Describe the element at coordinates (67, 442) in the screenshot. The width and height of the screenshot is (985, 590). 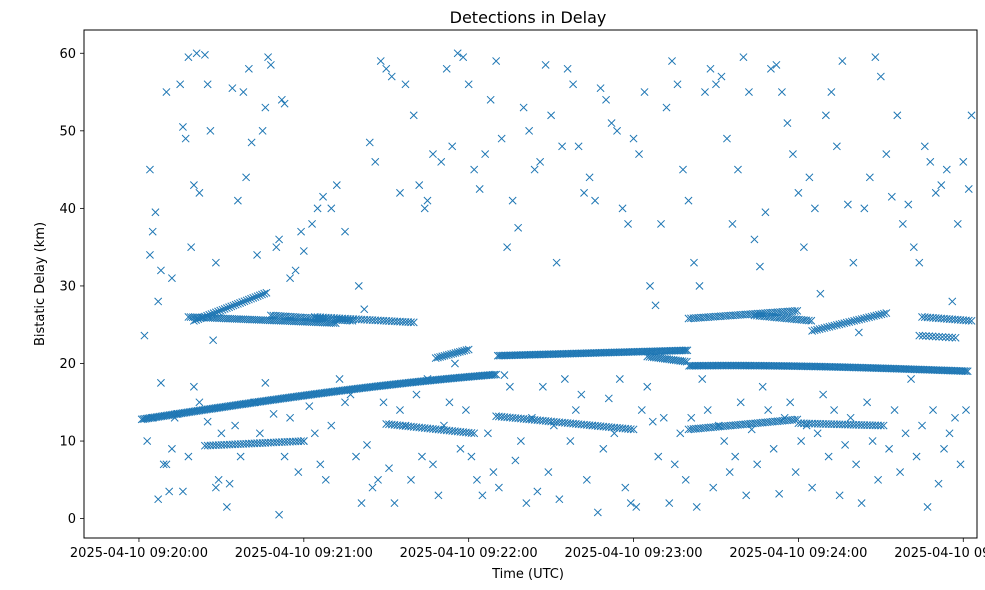
I see `y-tick-label: 10` at that location.